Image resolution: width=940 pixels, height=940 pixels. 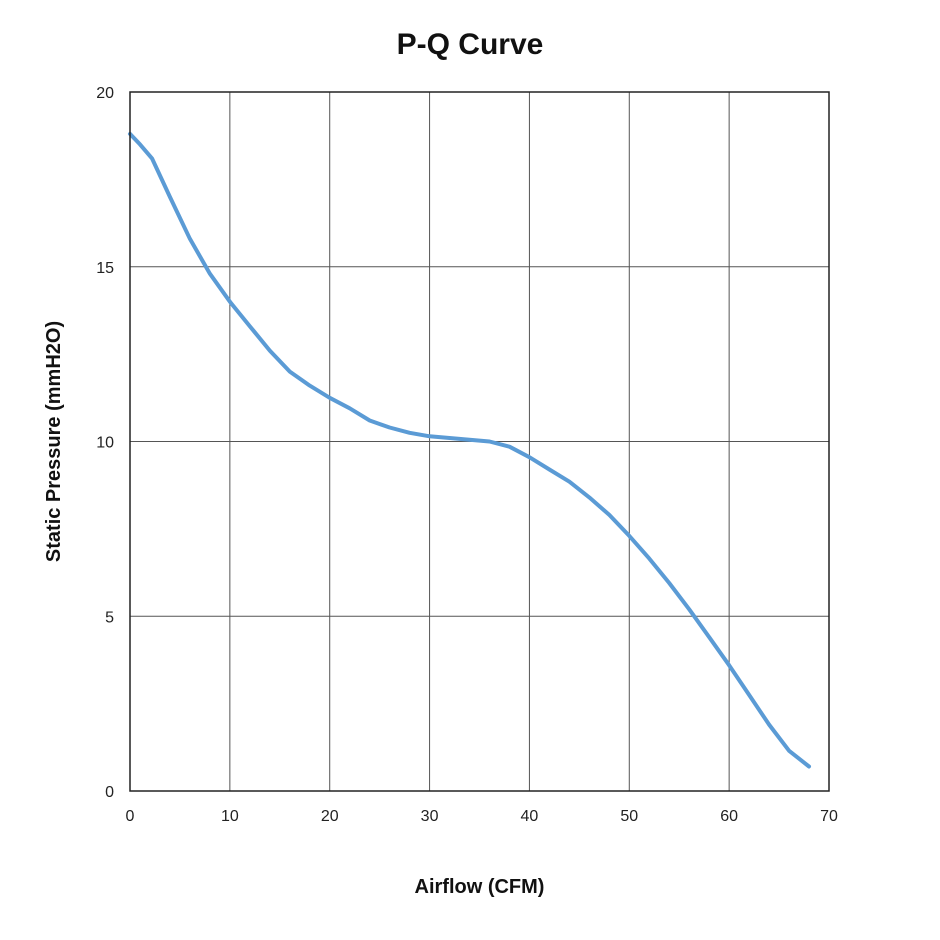 What do you see at coordinates (629, 816) in the screenshot?
I see `x-tick-label: 50` at bounding box center [629, 816].